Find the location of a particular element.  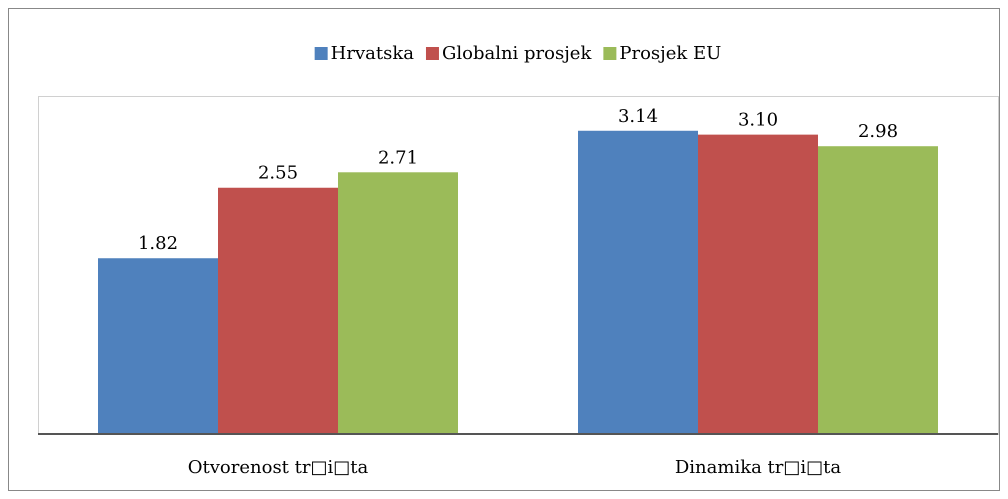

value-label: 2.55 is located at coordinates (278, 173).